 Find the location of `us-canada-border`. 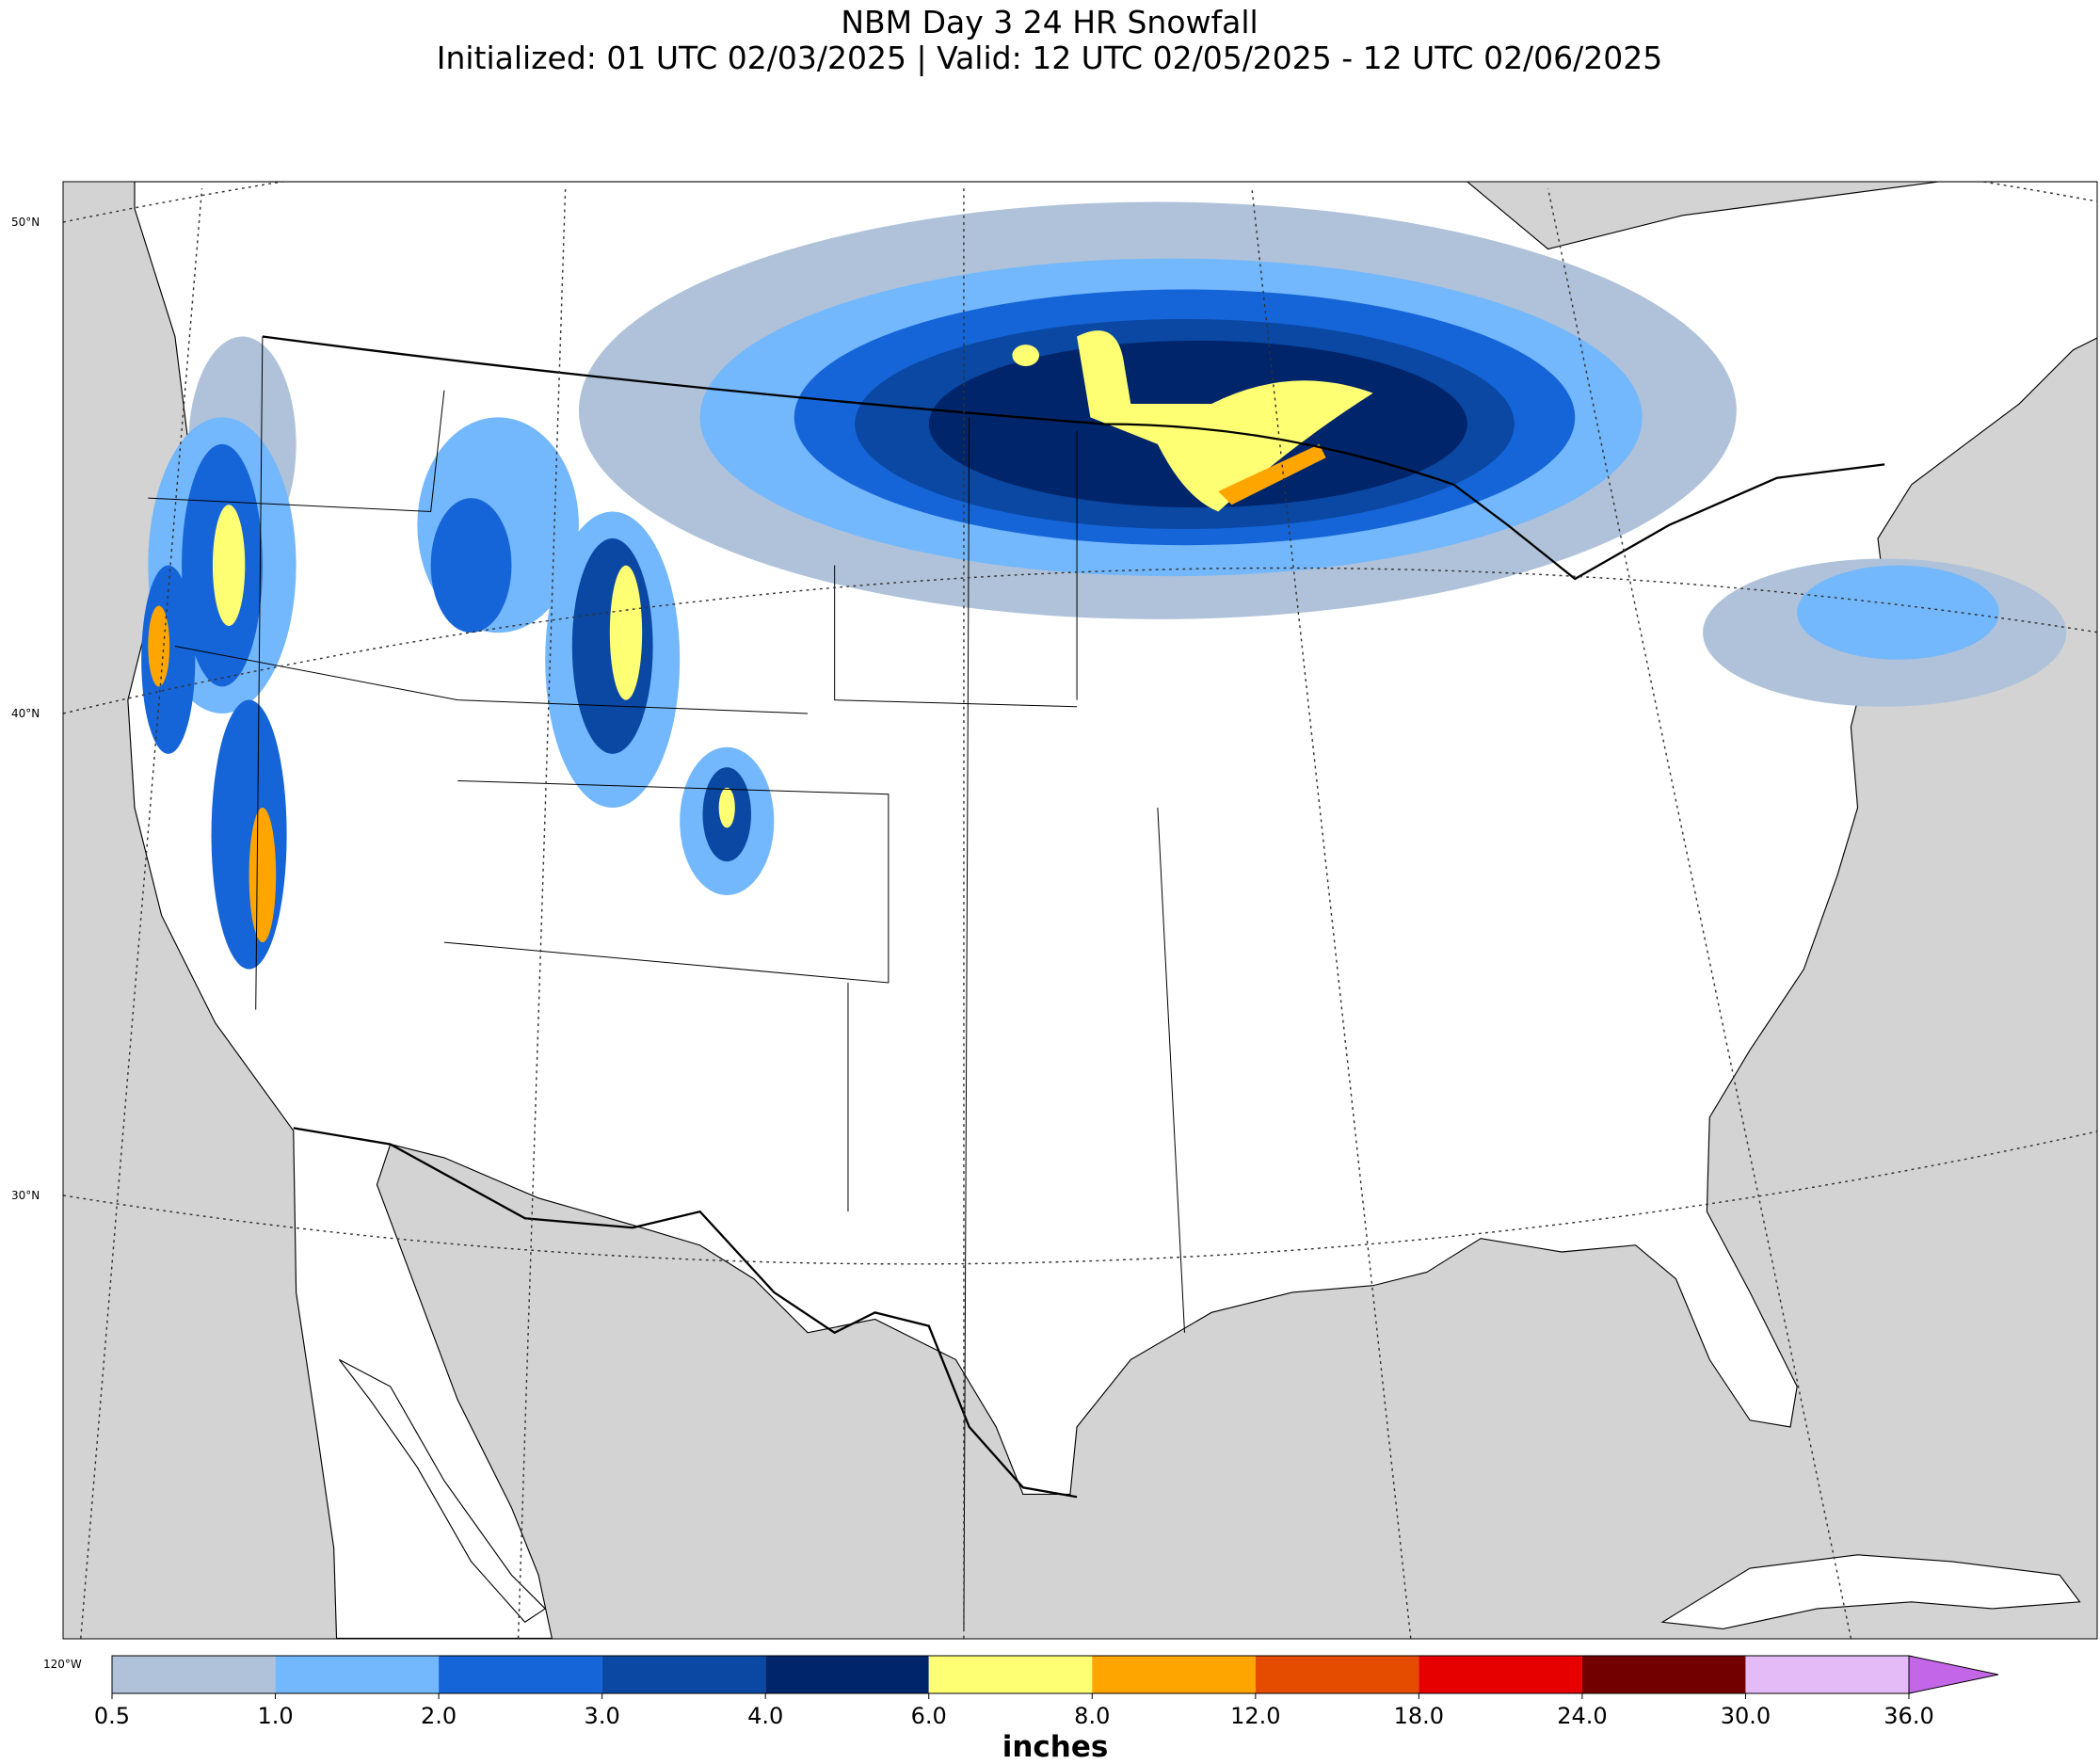

us-canada-border is located at coordinates (1073, 458).